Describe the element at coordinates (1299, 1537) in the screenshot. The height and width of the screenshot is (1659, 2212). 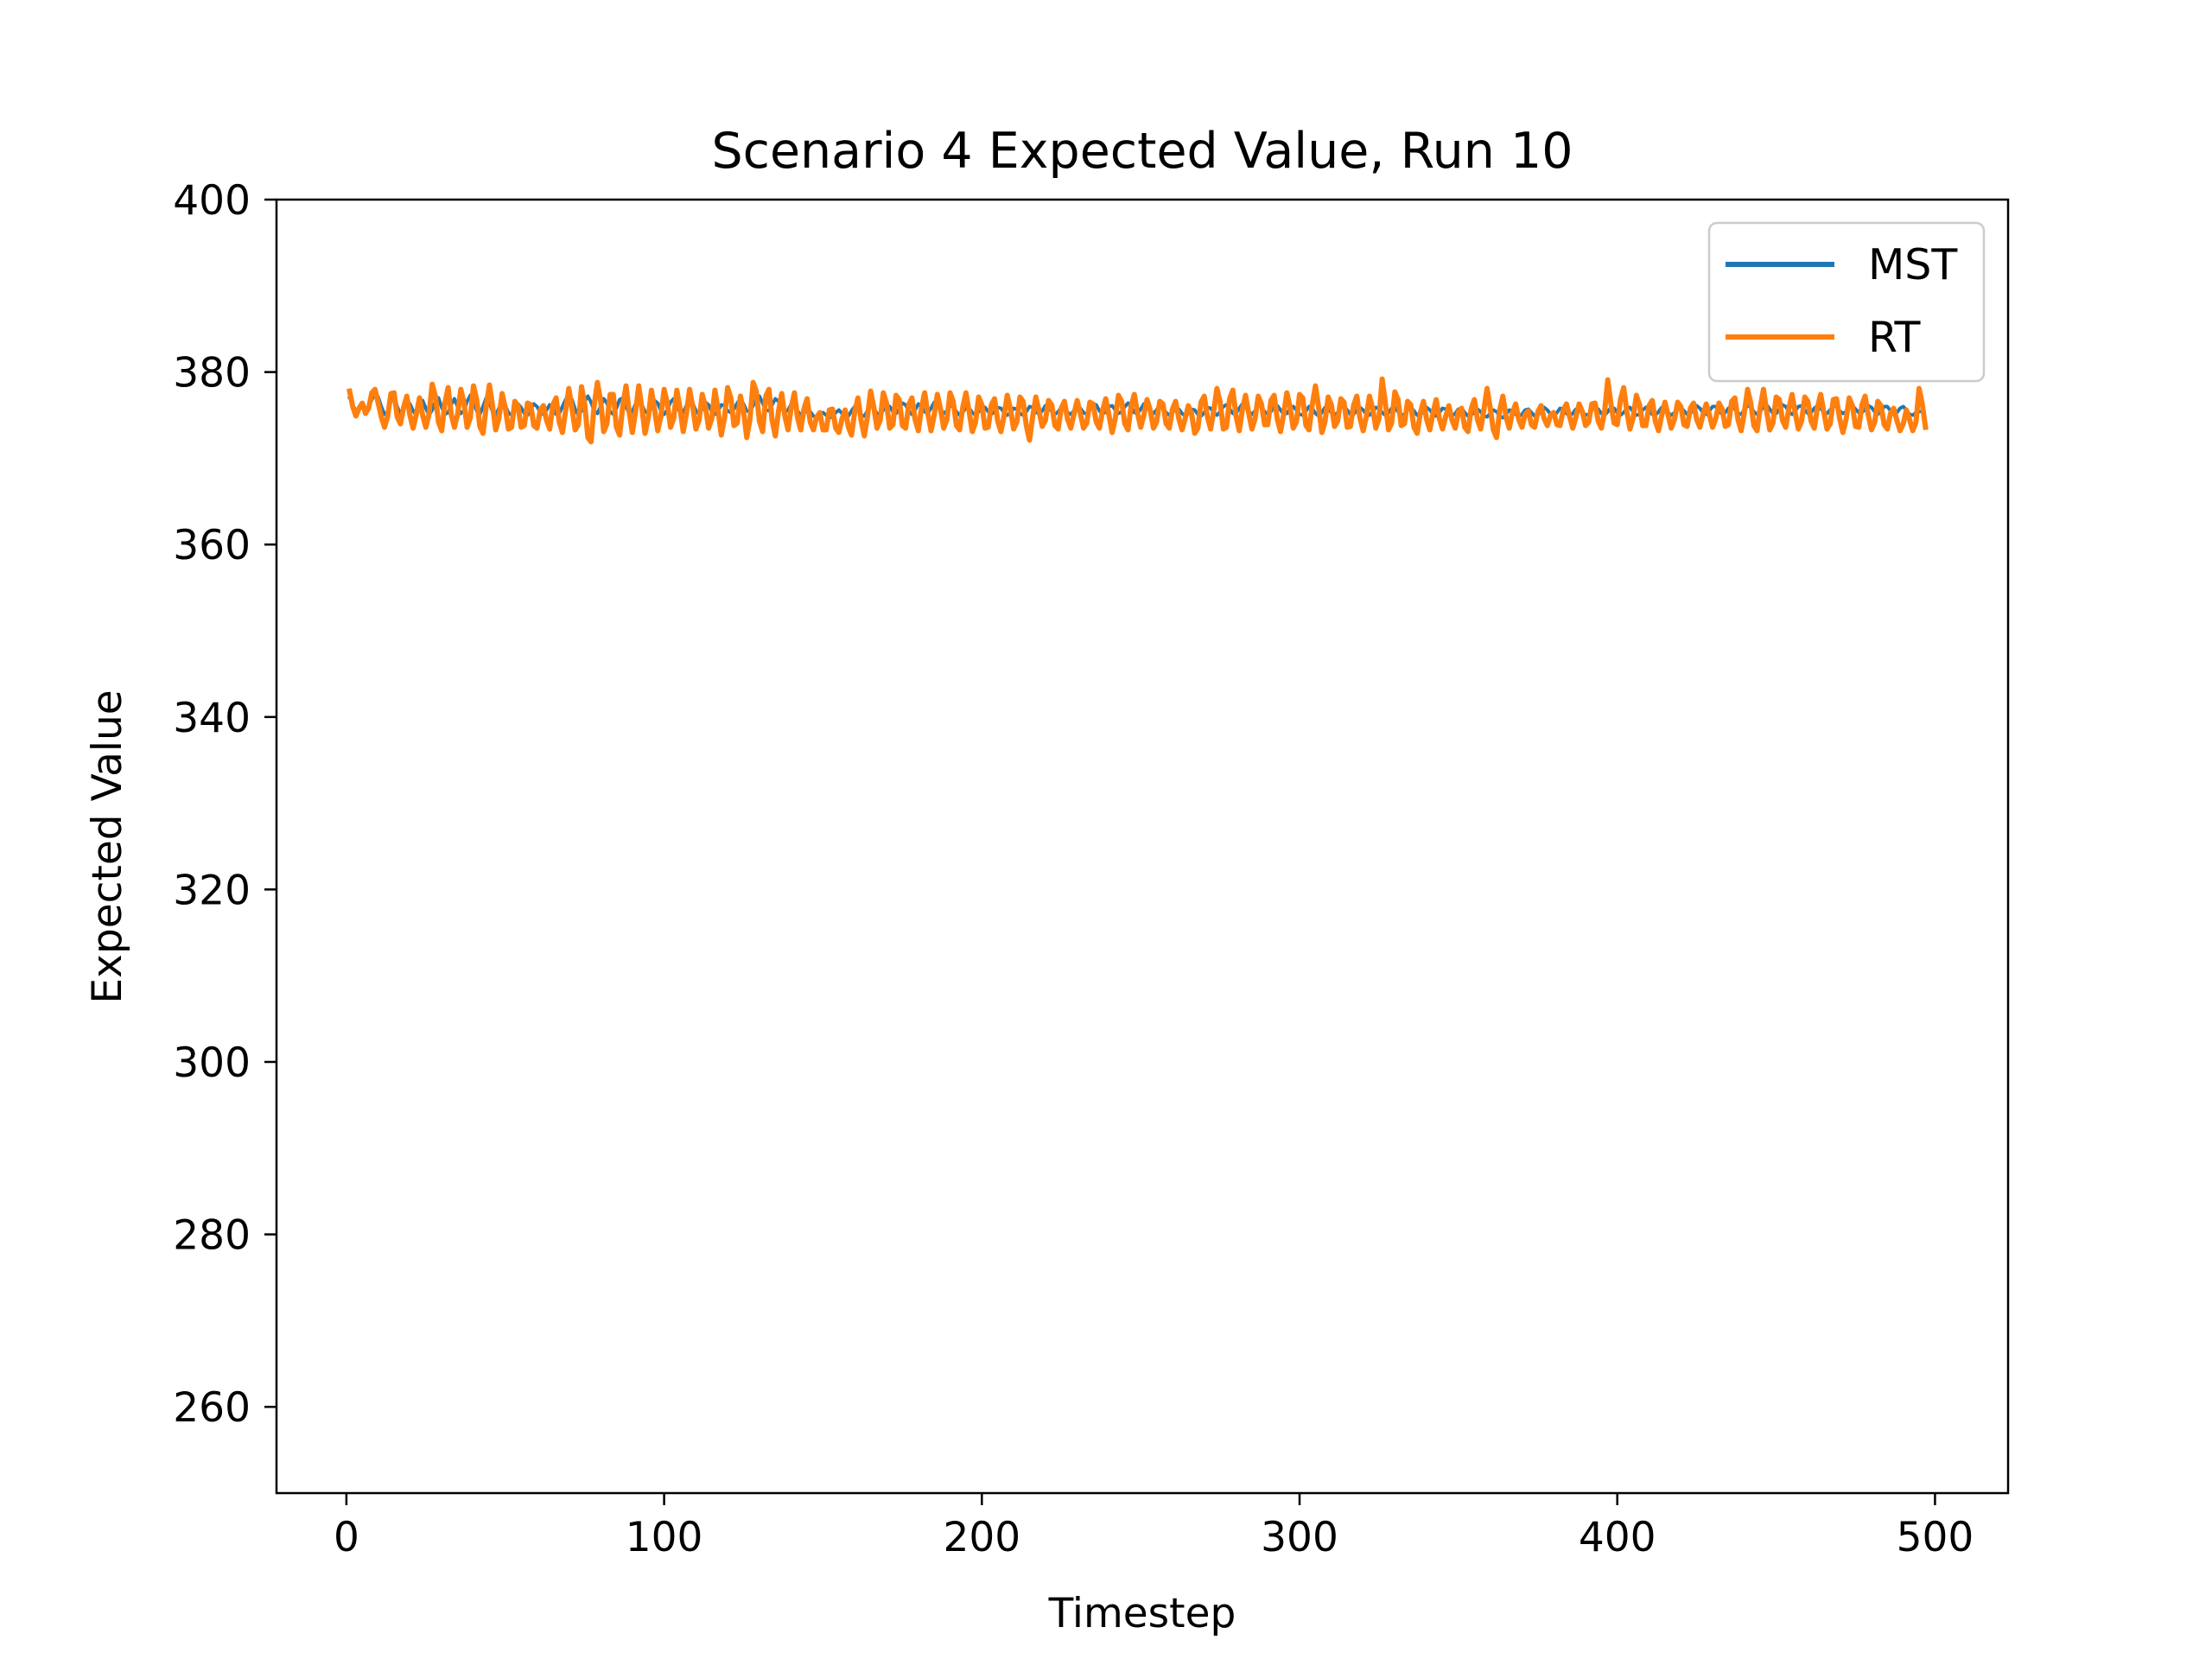
I see `x-tick-label: 300` at that location.